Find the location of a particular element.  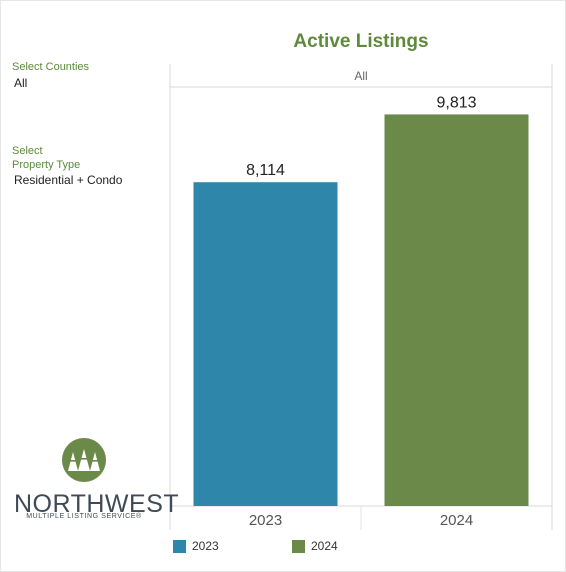

legend-label-2024: 2024 is located at coordinates (324, 546).